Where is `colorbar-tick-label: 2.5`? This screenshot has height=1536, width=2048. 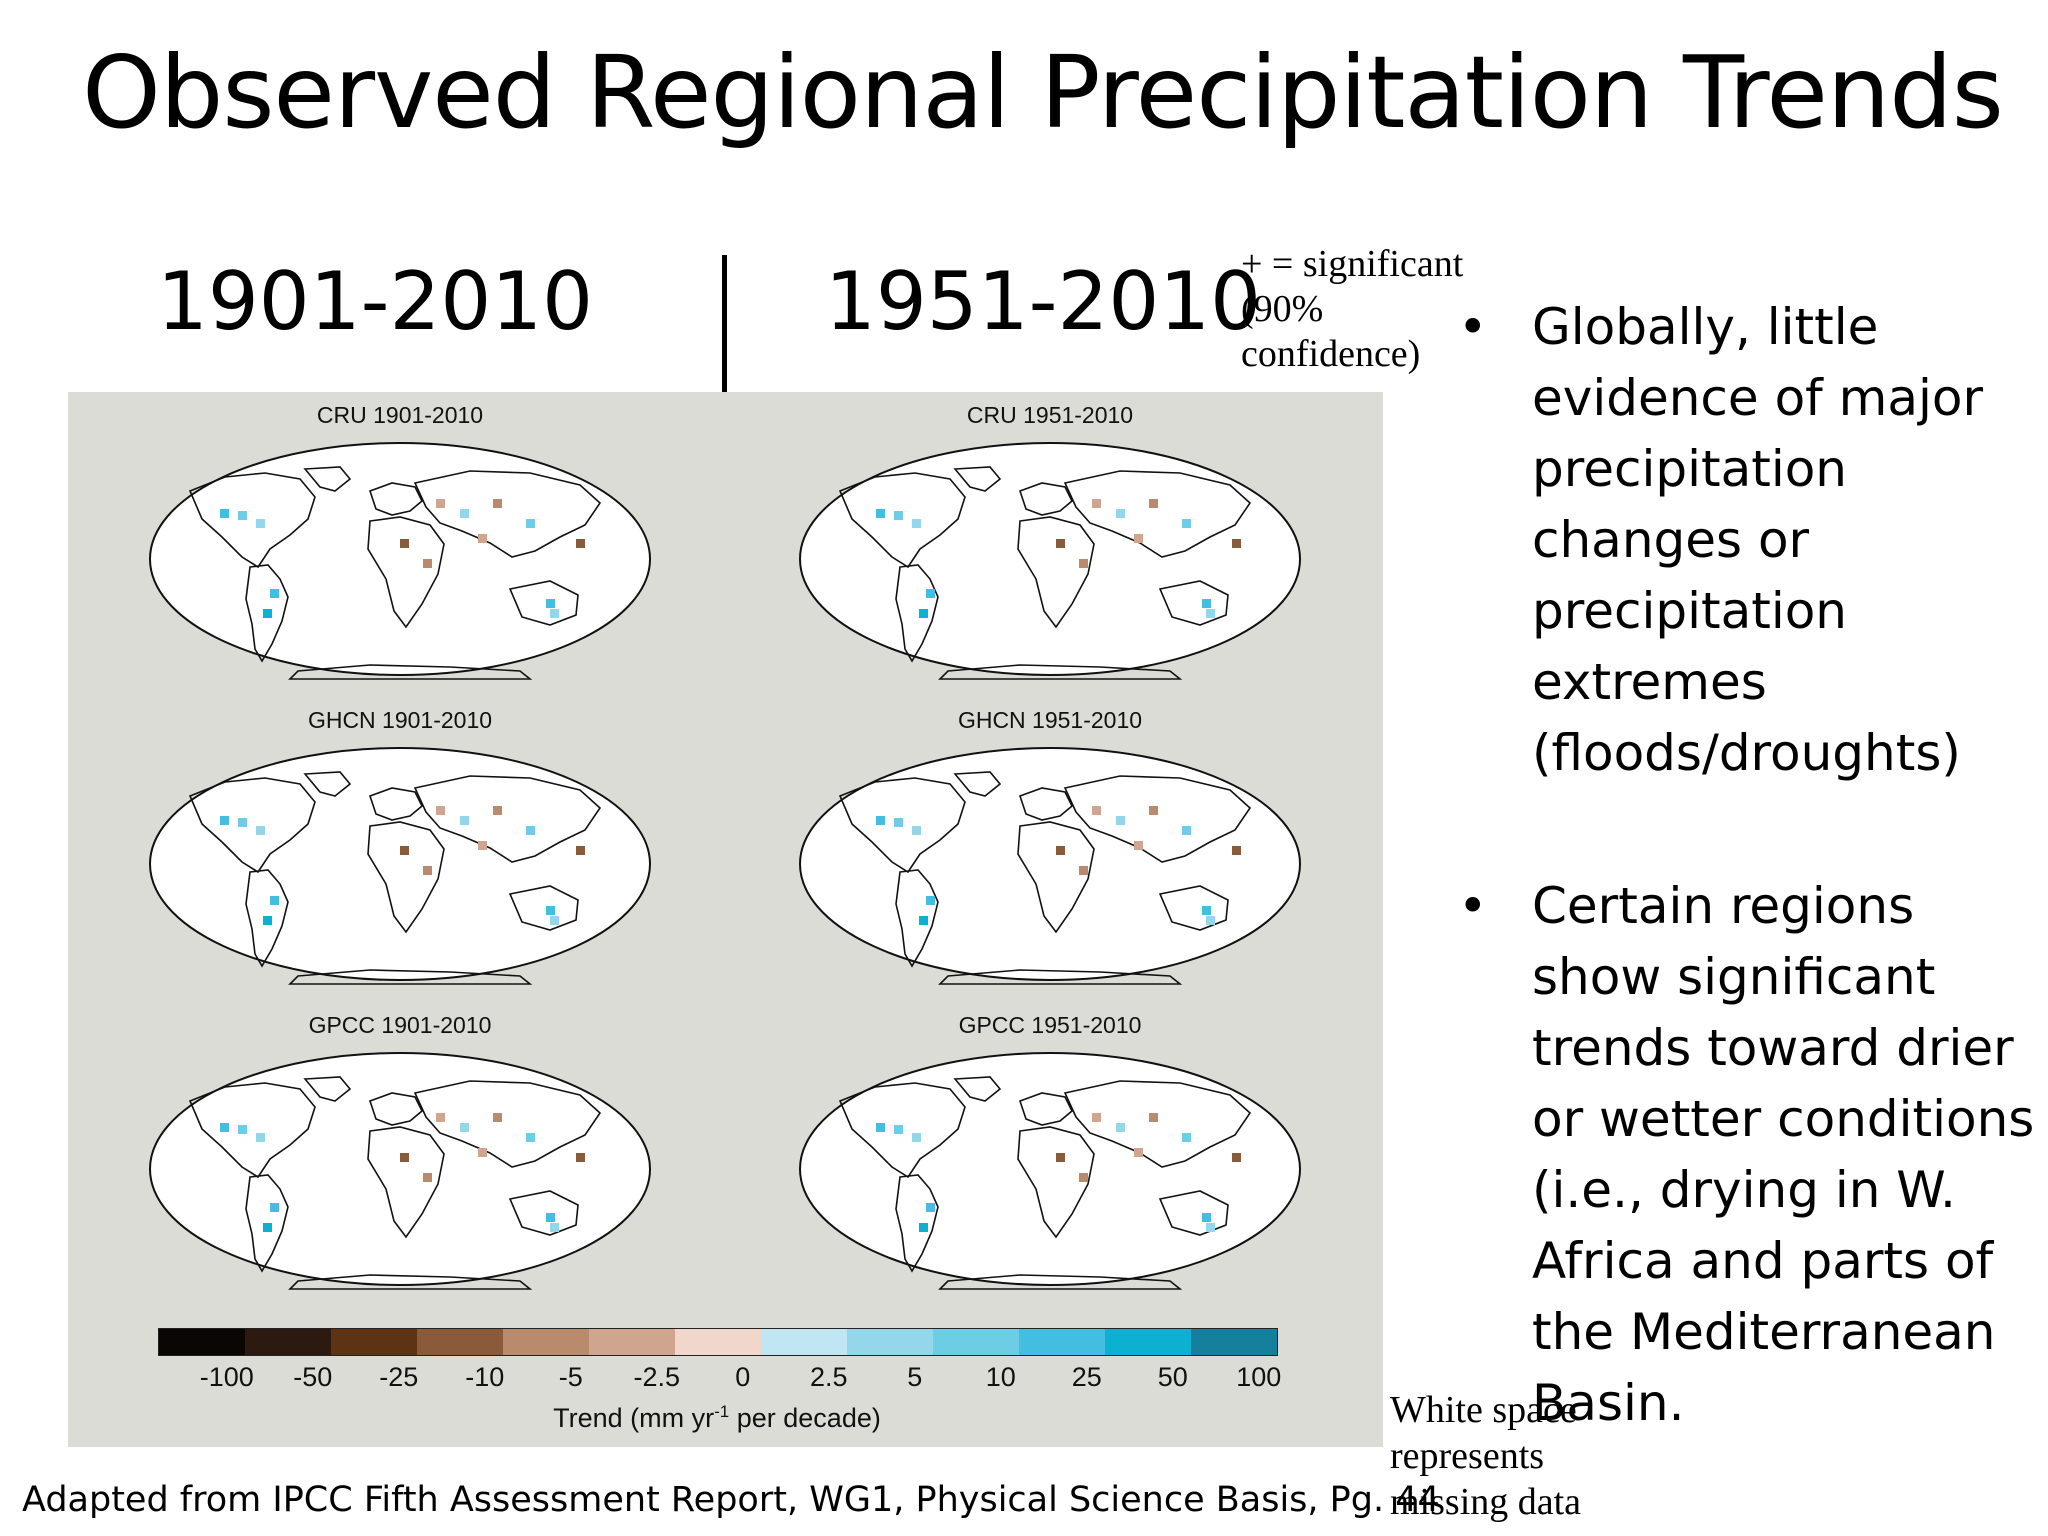 colorbar-tick-label: 2.5 is located at coordinates (829, 1377).